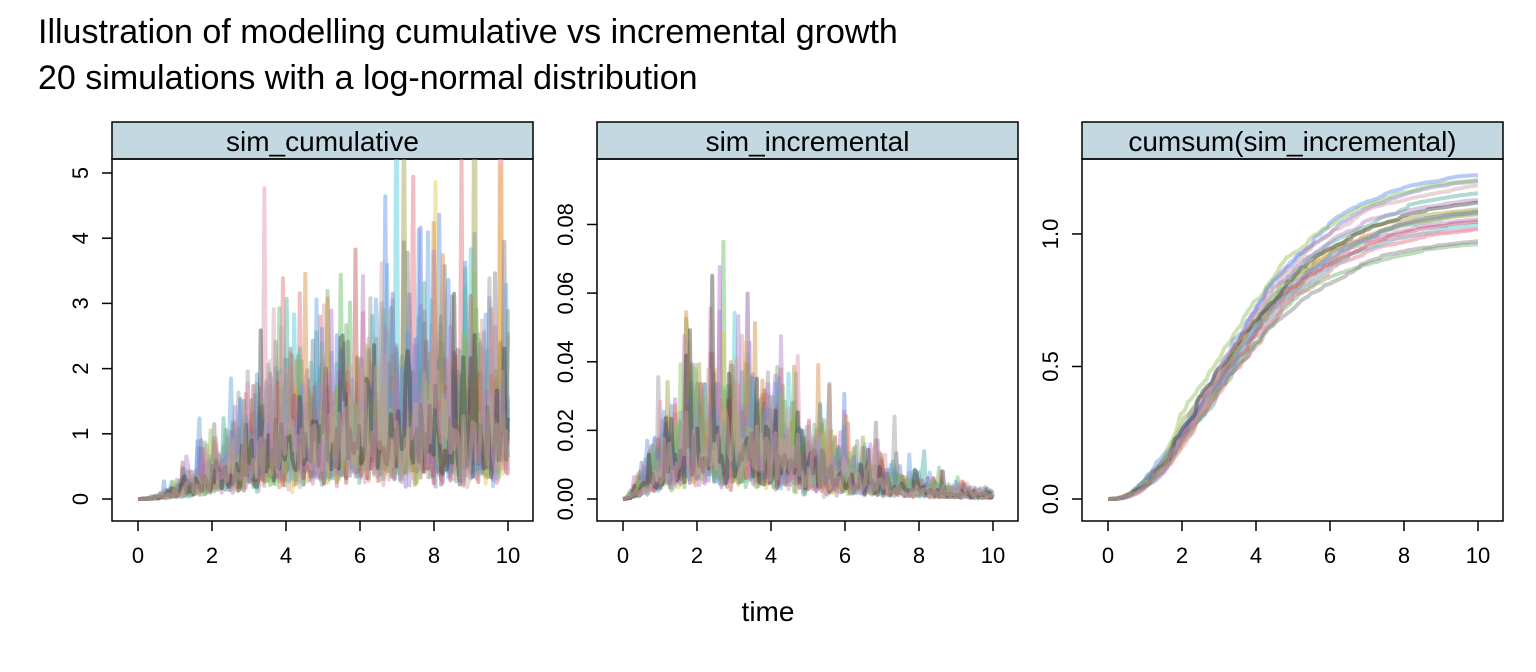 This screenshot has height=672, width=1536. What do you see at coordinates (80, 434) in the screenshot?
I see `y-tick-label: 1` at bounding box center [80, 434].